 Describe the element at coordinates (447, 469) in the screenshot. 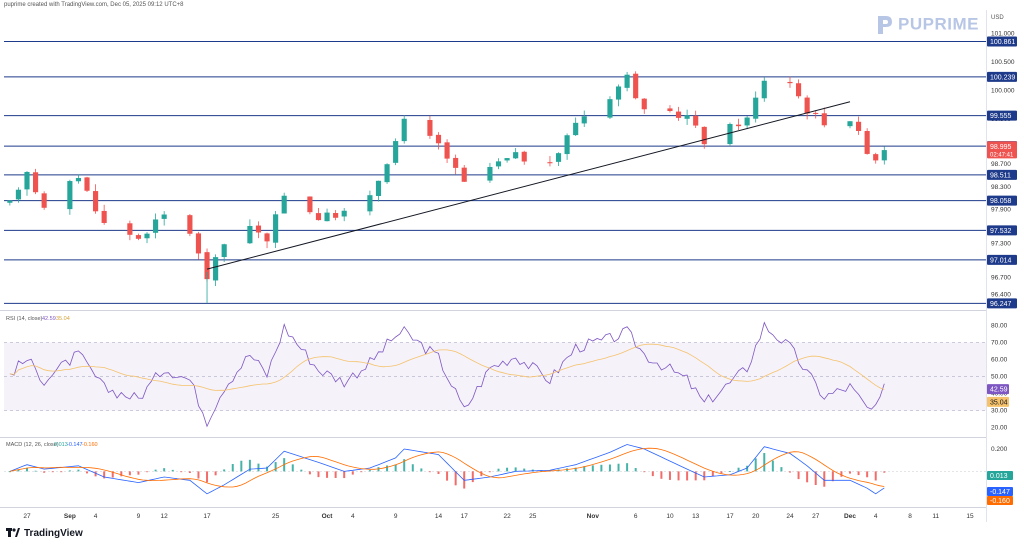

I see `macd-line` at that location.